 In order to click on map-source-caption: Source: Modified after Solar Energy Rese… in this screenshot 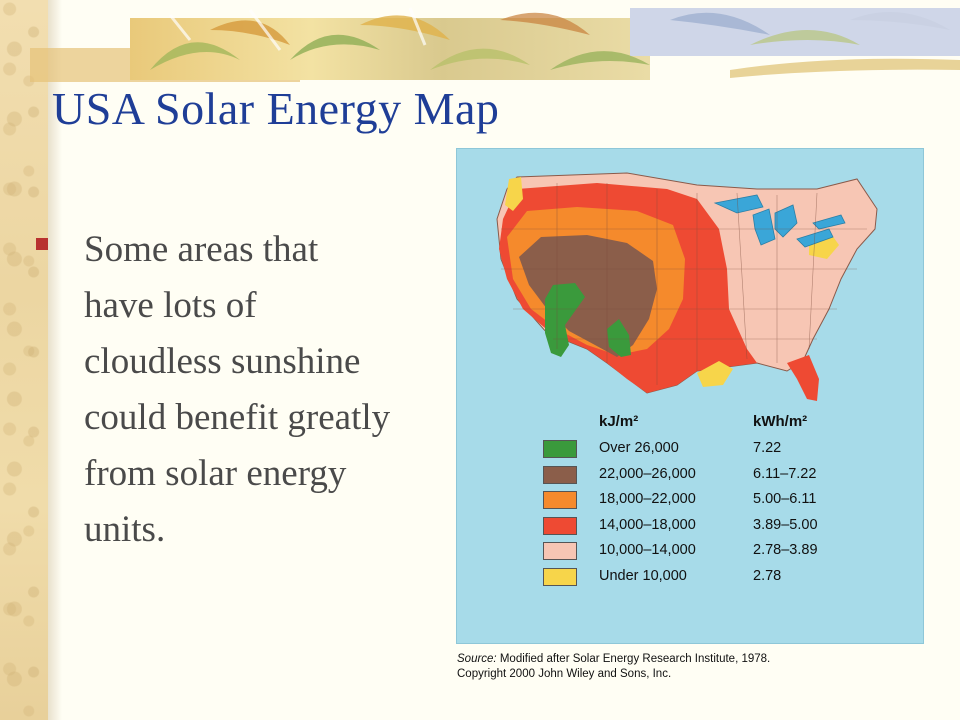, I will do `click(687, 667)`.